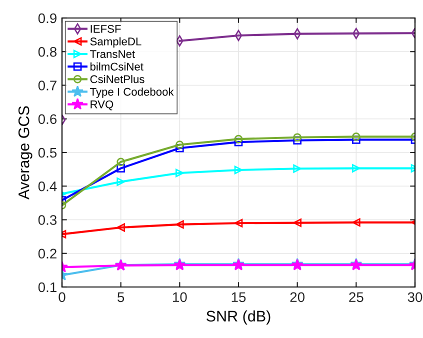  What do you see at coordinates (47, 253) in the screenshot?
I see `y-tick-label: 0.2` at bounding box center [47, 253].